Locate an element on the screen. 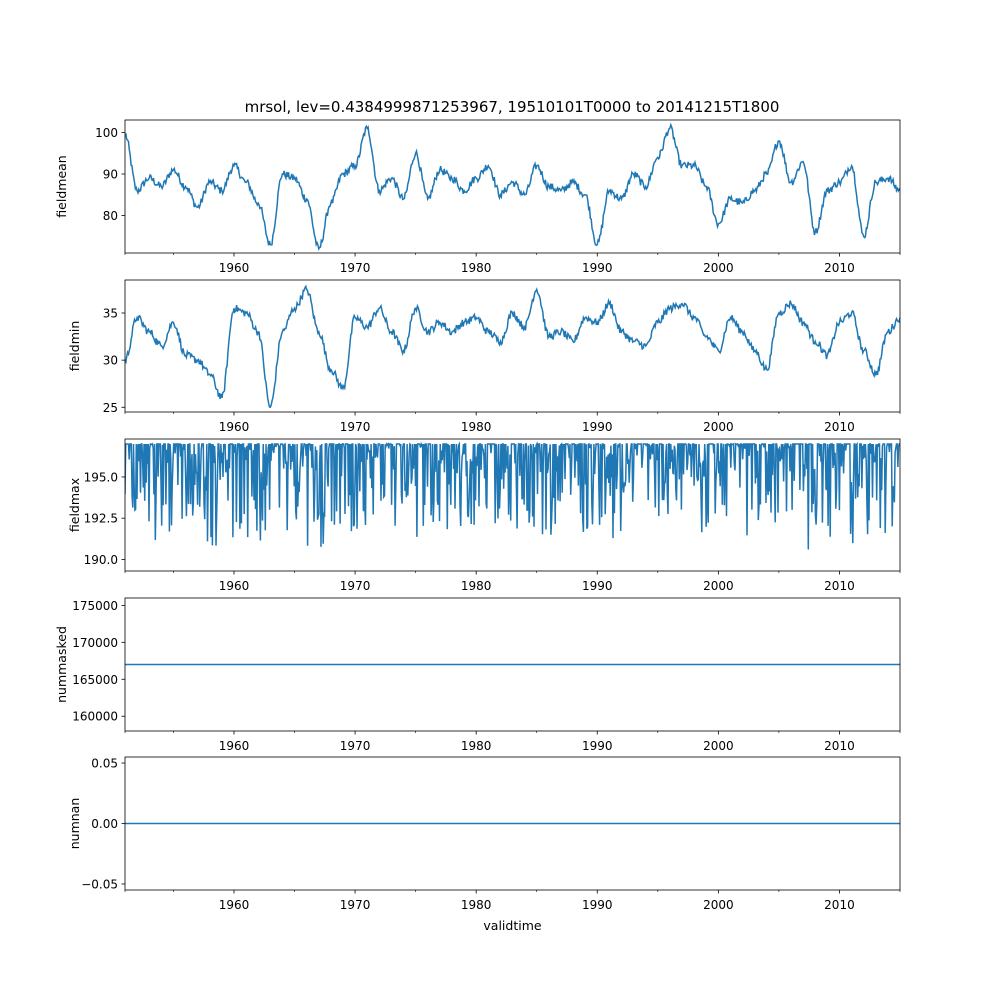  y-tick-label: 170000 is located at coordinates (95, 643).